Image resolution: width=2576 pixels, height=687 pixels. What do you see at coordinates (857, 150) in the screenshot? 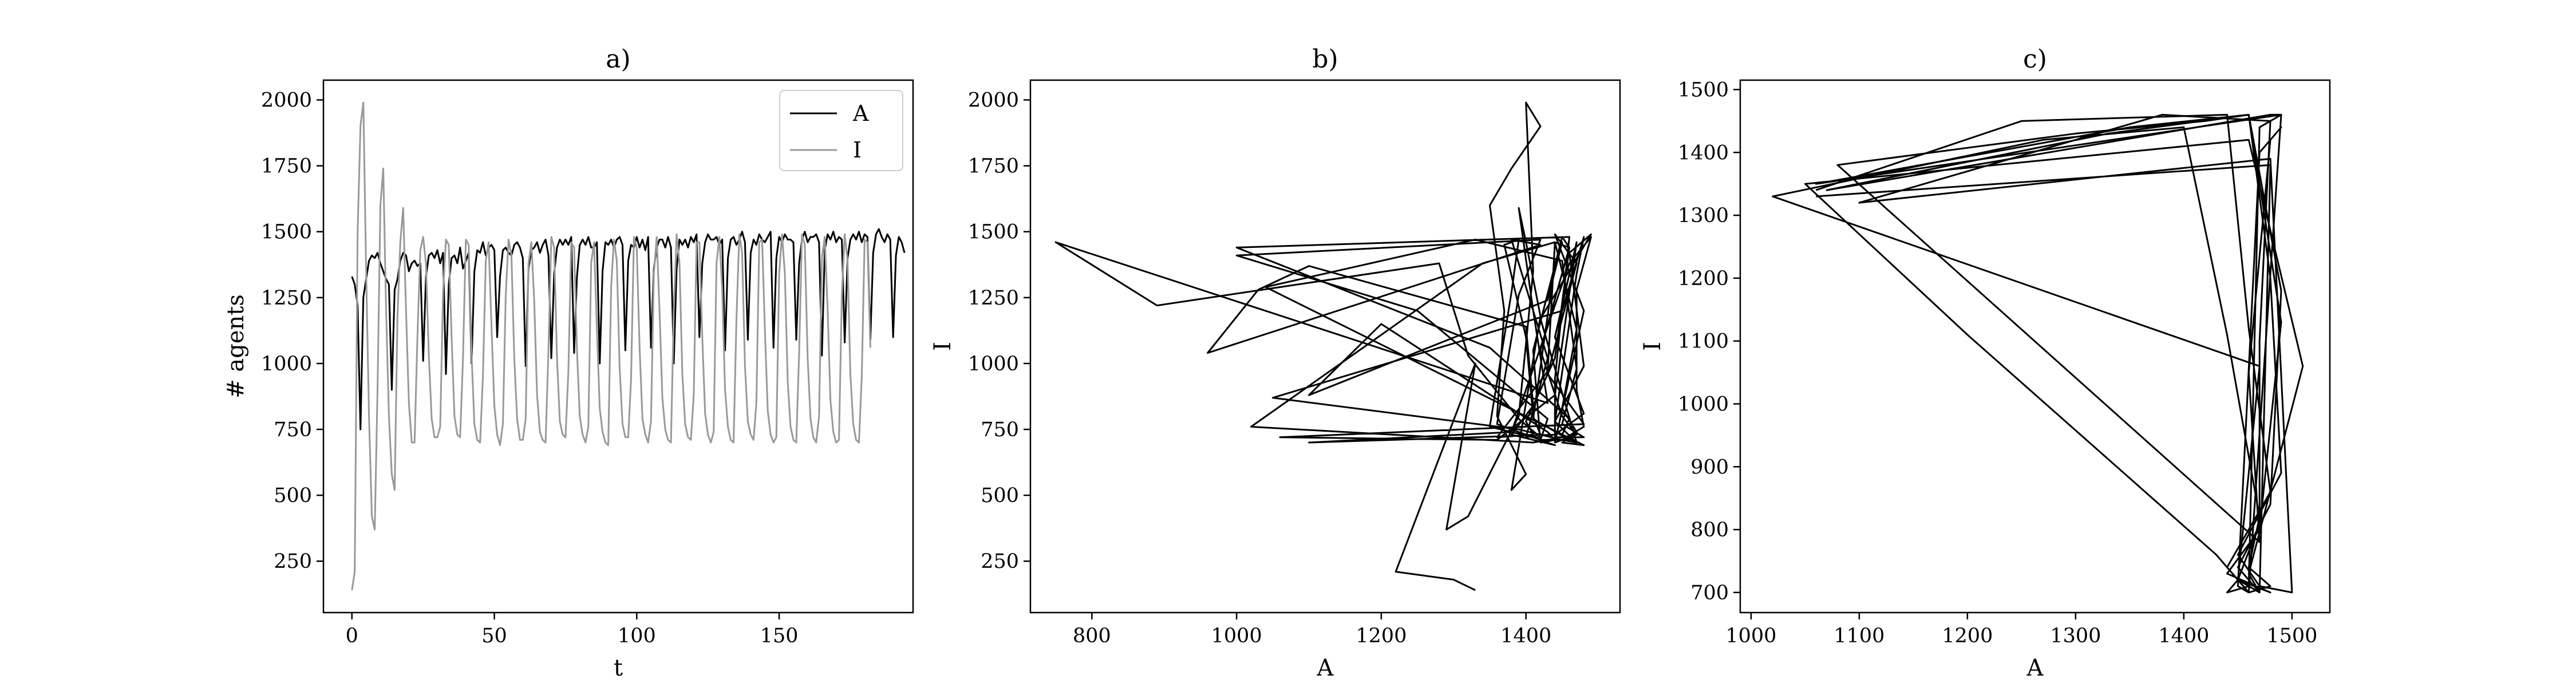
I see `chart-a-legend-label-I: I` at bounding box center [857, 150].